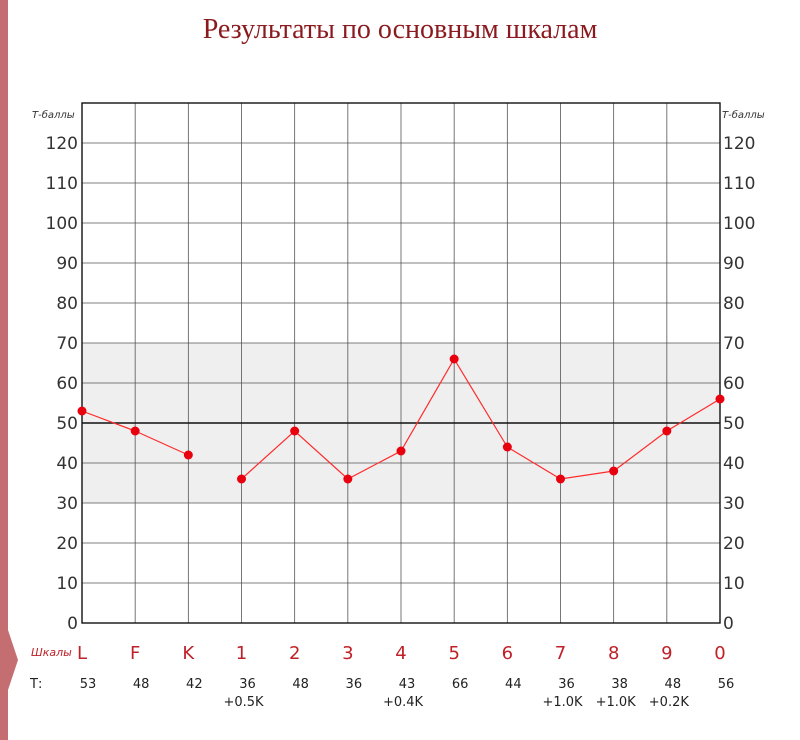  Describe the element at coordinates (67, 344) in the screenshot. I see `y-tick-label-left: 70` at that location.